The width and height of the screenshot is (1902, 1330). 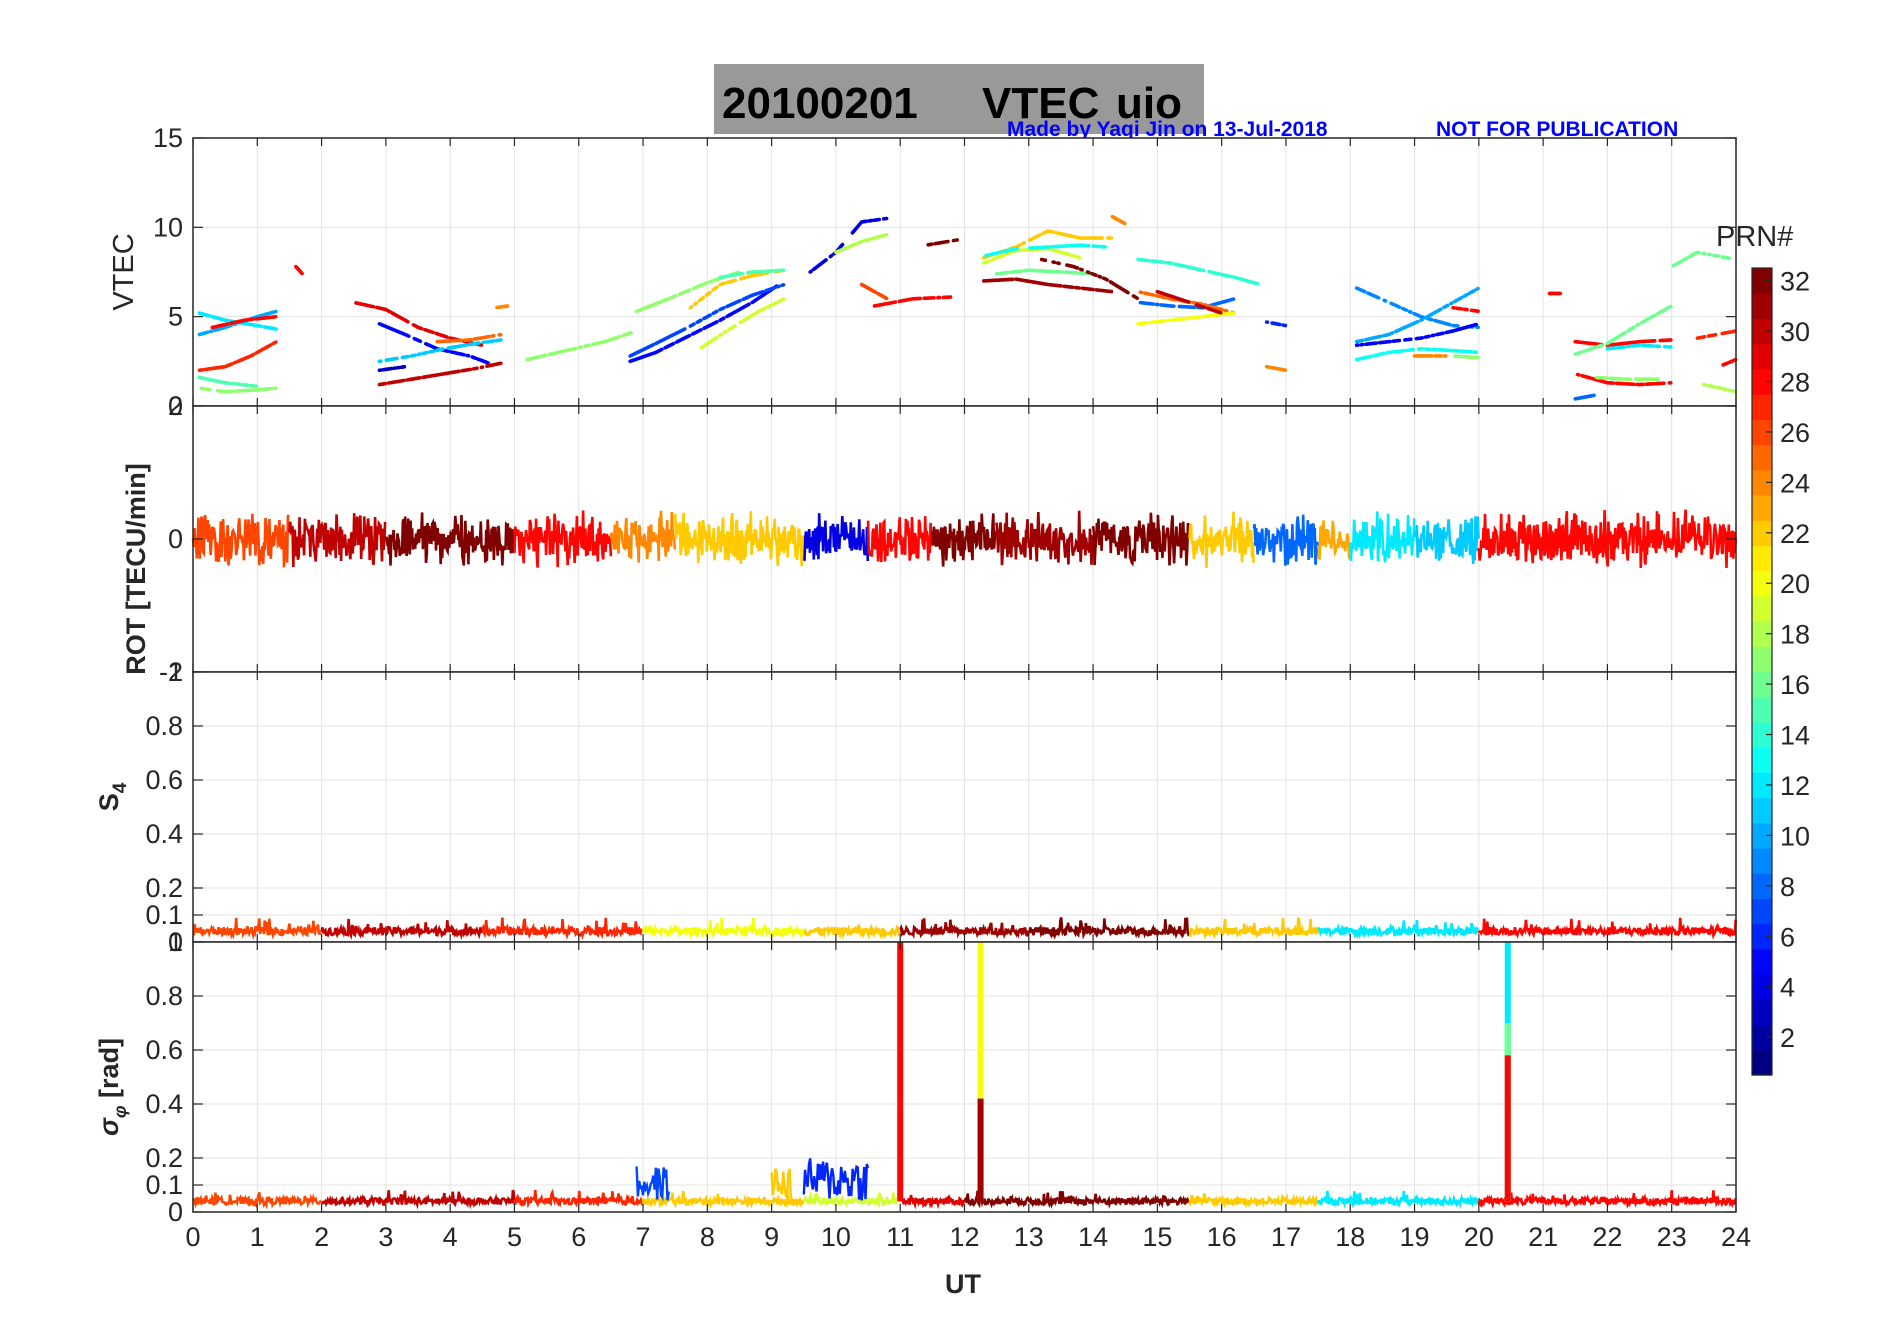 I want to click on y-tick-label: 0.2, so click(x=164, y=1158).